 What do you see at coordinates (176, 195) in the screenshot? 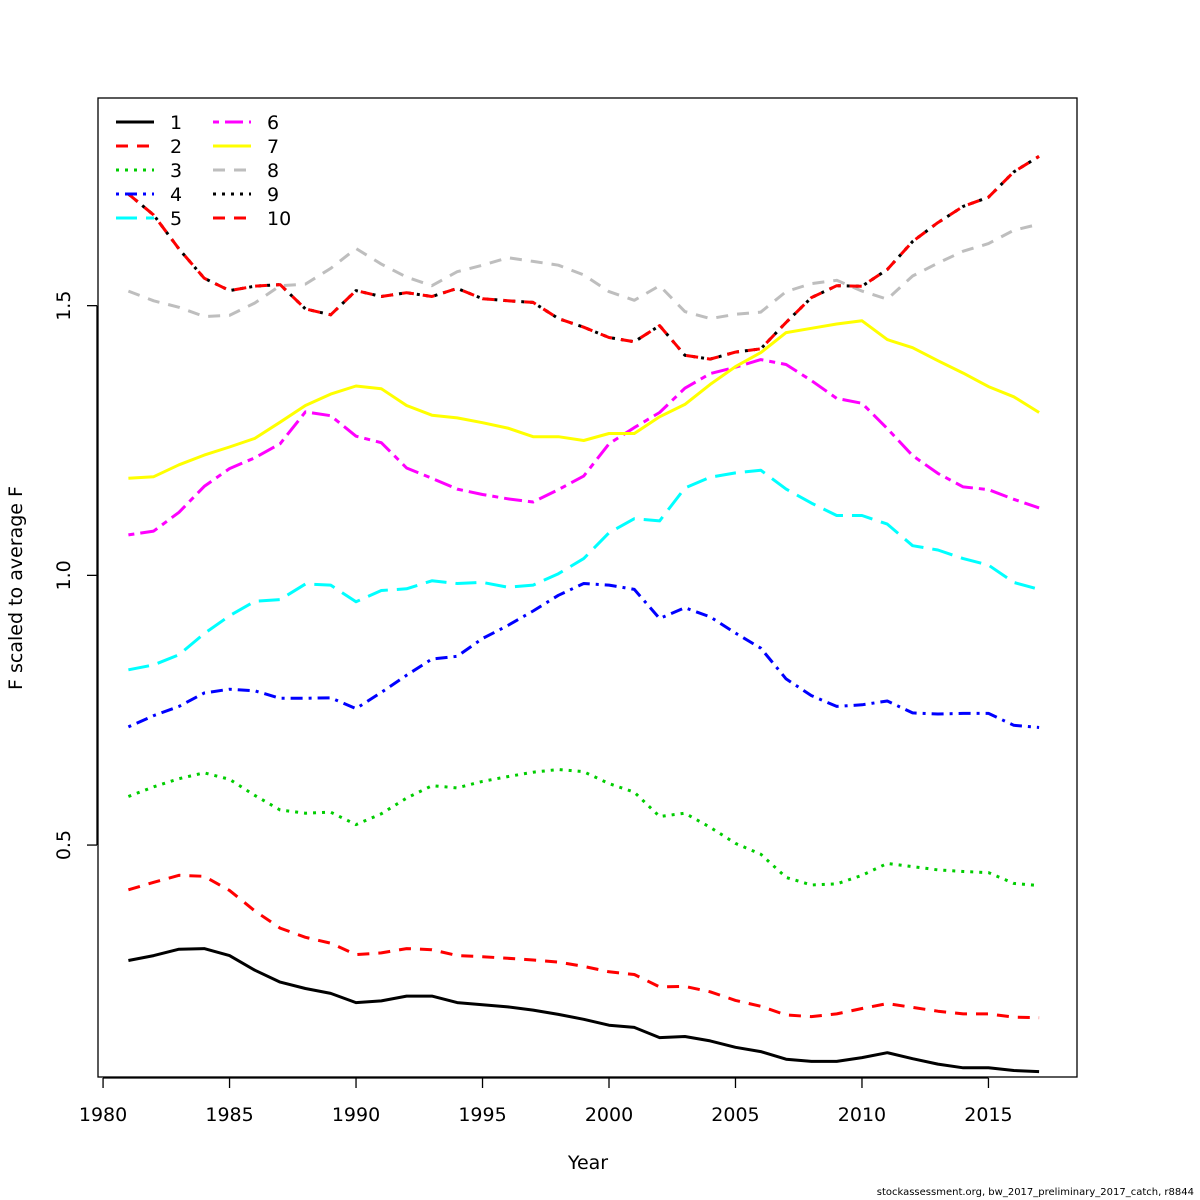
I see `legend-label-4: 4` at bounding box center [176, 195].